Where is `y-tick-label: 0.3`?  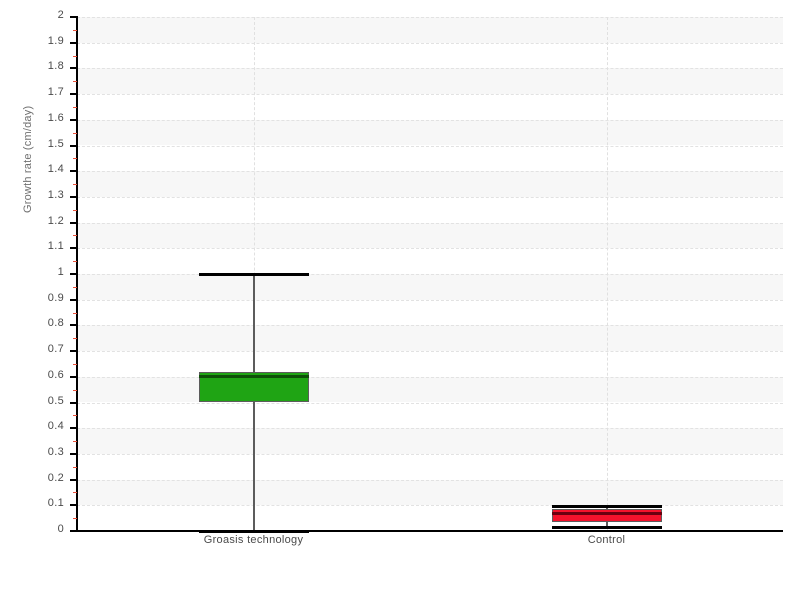
y-tick-label: 0.3 is located at coordinates (55, 451).